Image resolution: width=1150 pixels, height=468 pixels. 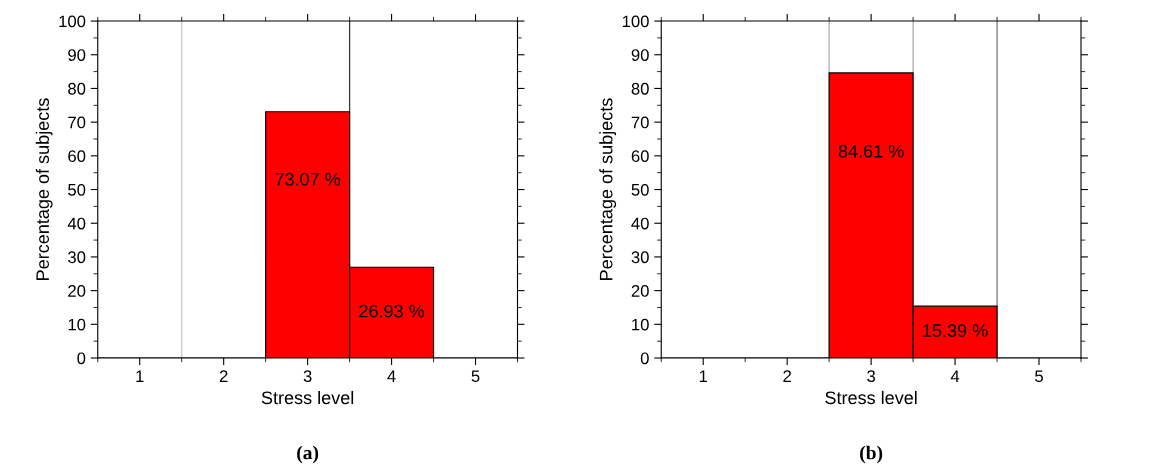 What do you see at coordinates (955, 330) in the screenshot?
I see `data-label: 15.39 %` at bounding box center [955, 330].